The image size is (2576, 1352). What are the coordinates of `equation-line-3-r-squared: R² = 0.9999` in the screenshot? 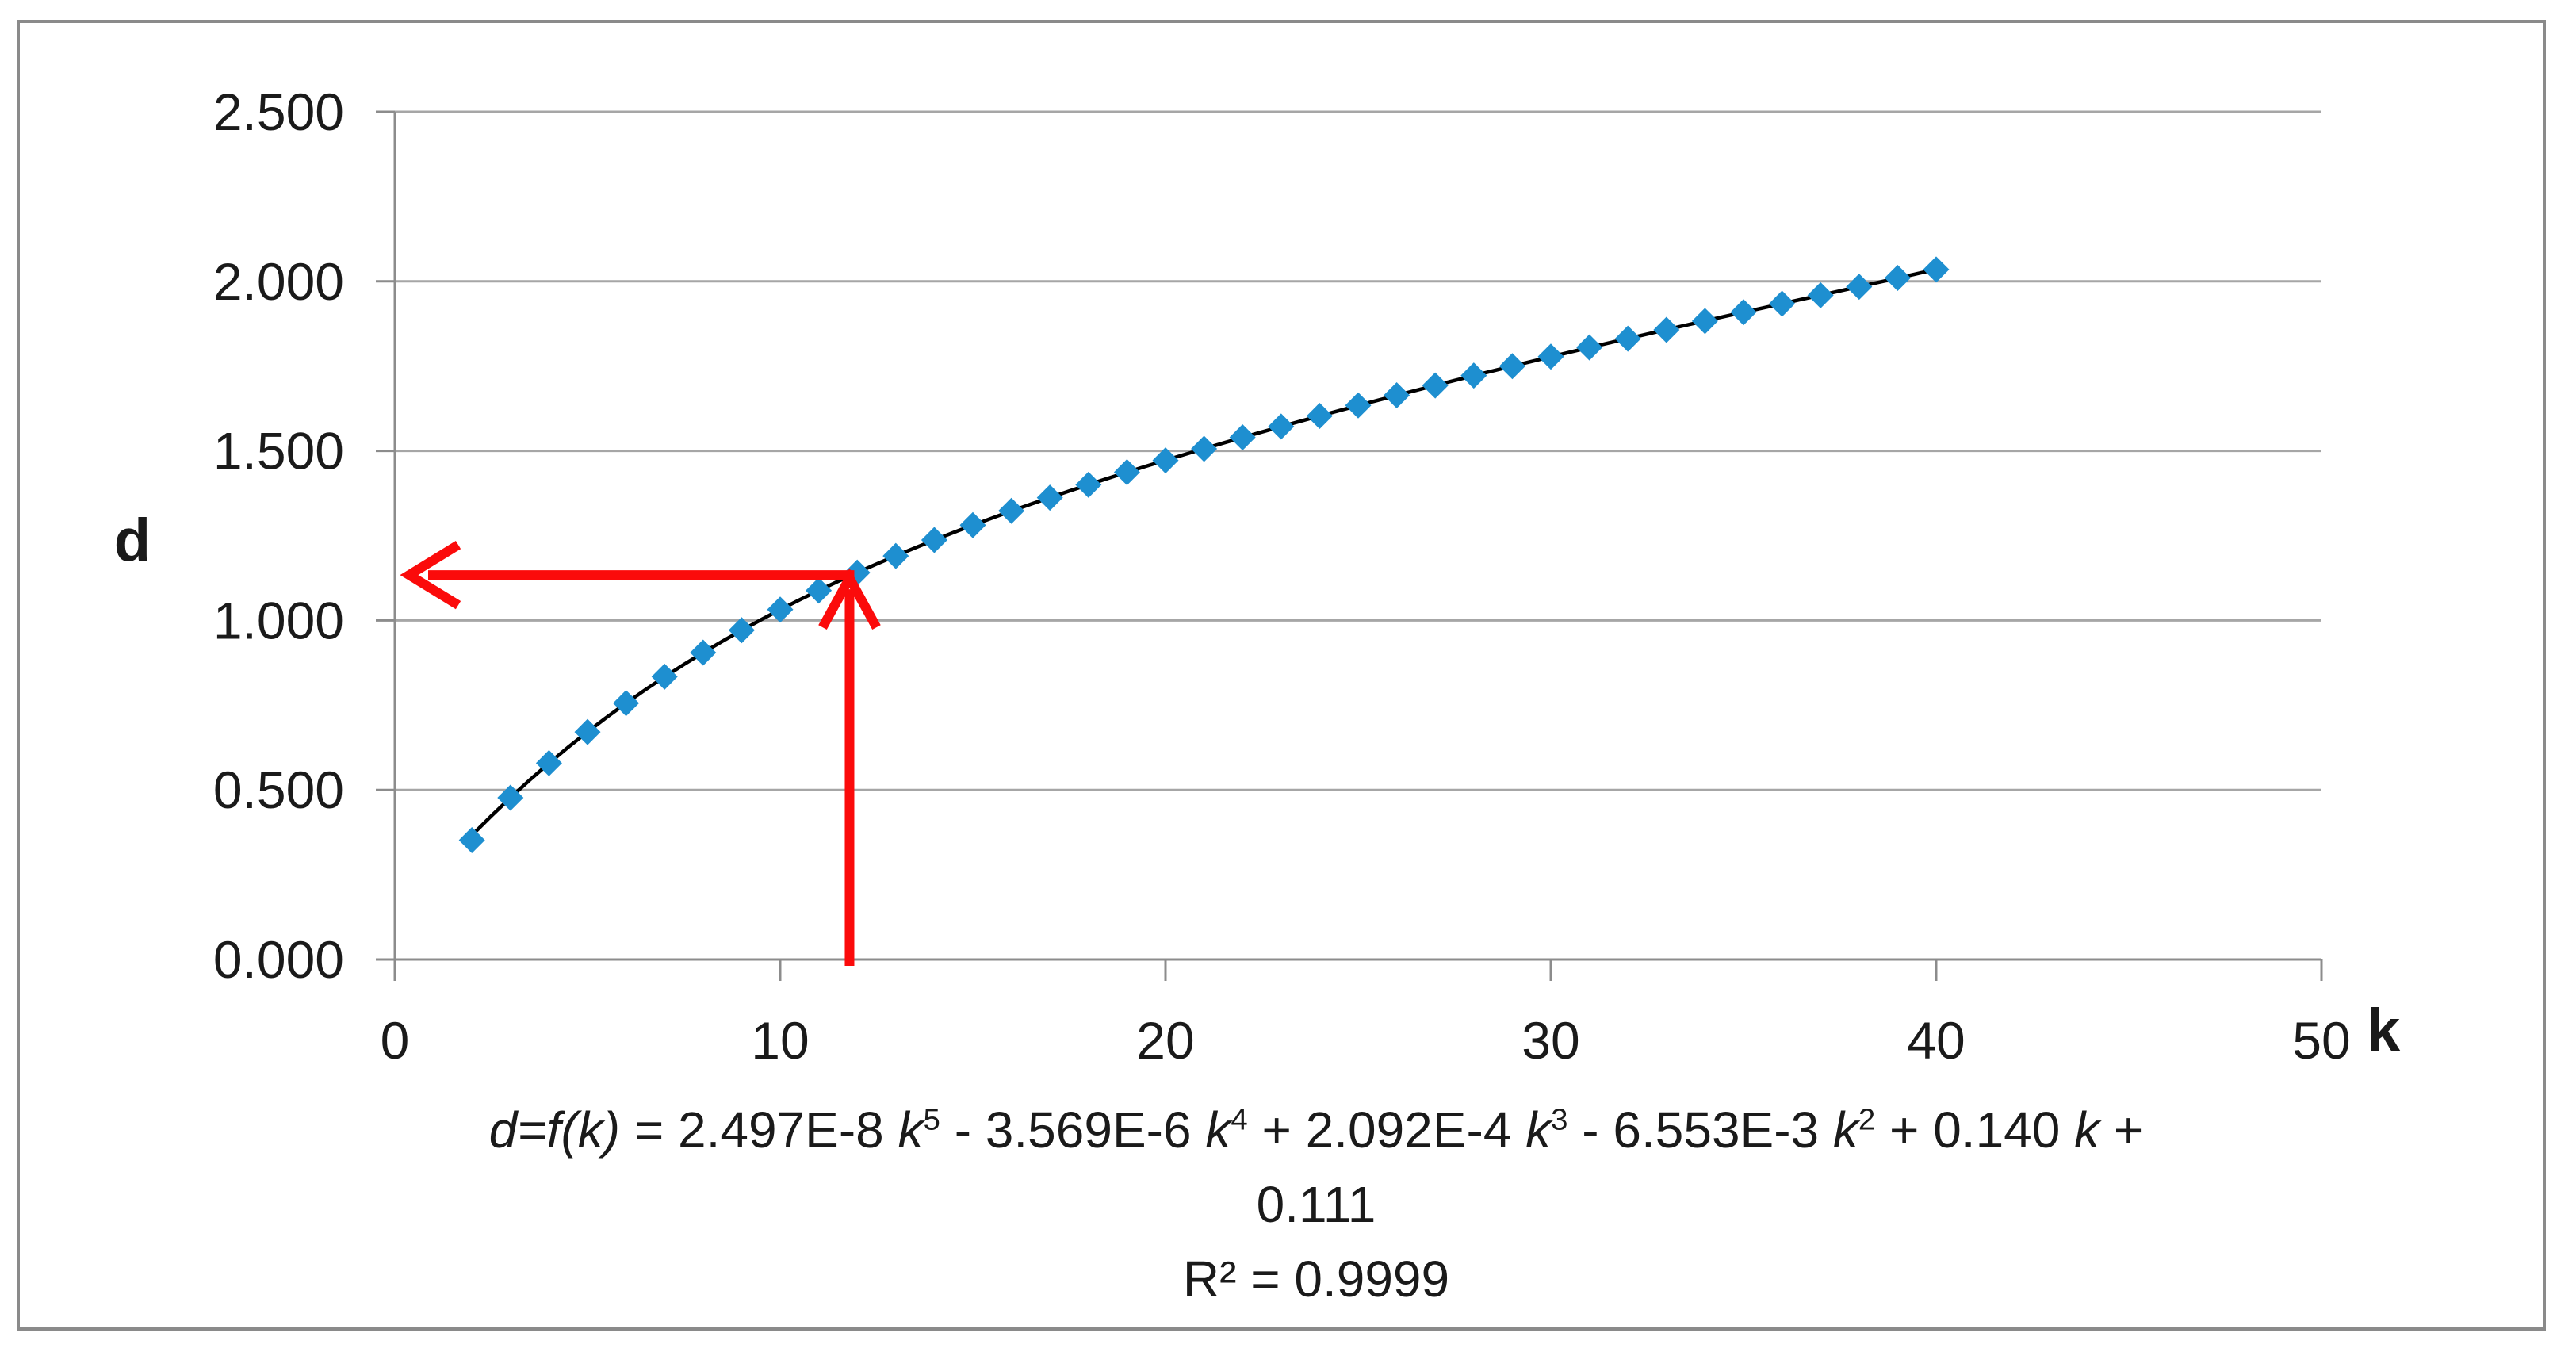 It's located at (1316, 1279).